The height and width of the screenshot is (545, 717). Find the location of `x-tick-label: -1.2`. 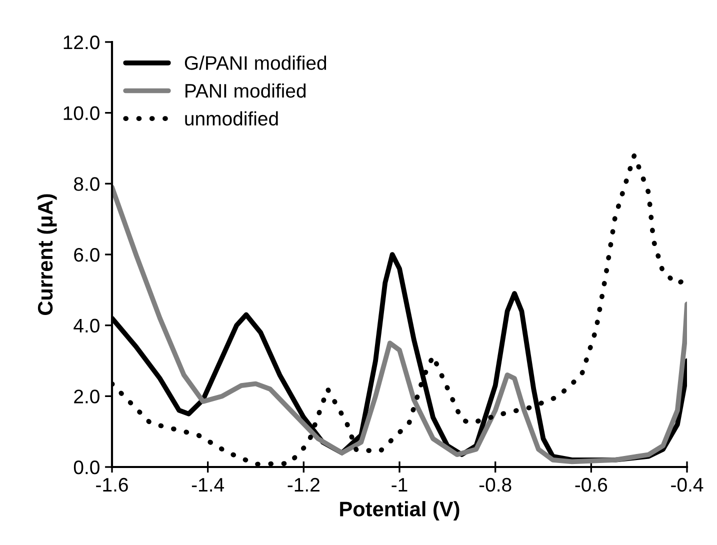

x-tick-label: -1.2 is located at coordinates (304, 485).